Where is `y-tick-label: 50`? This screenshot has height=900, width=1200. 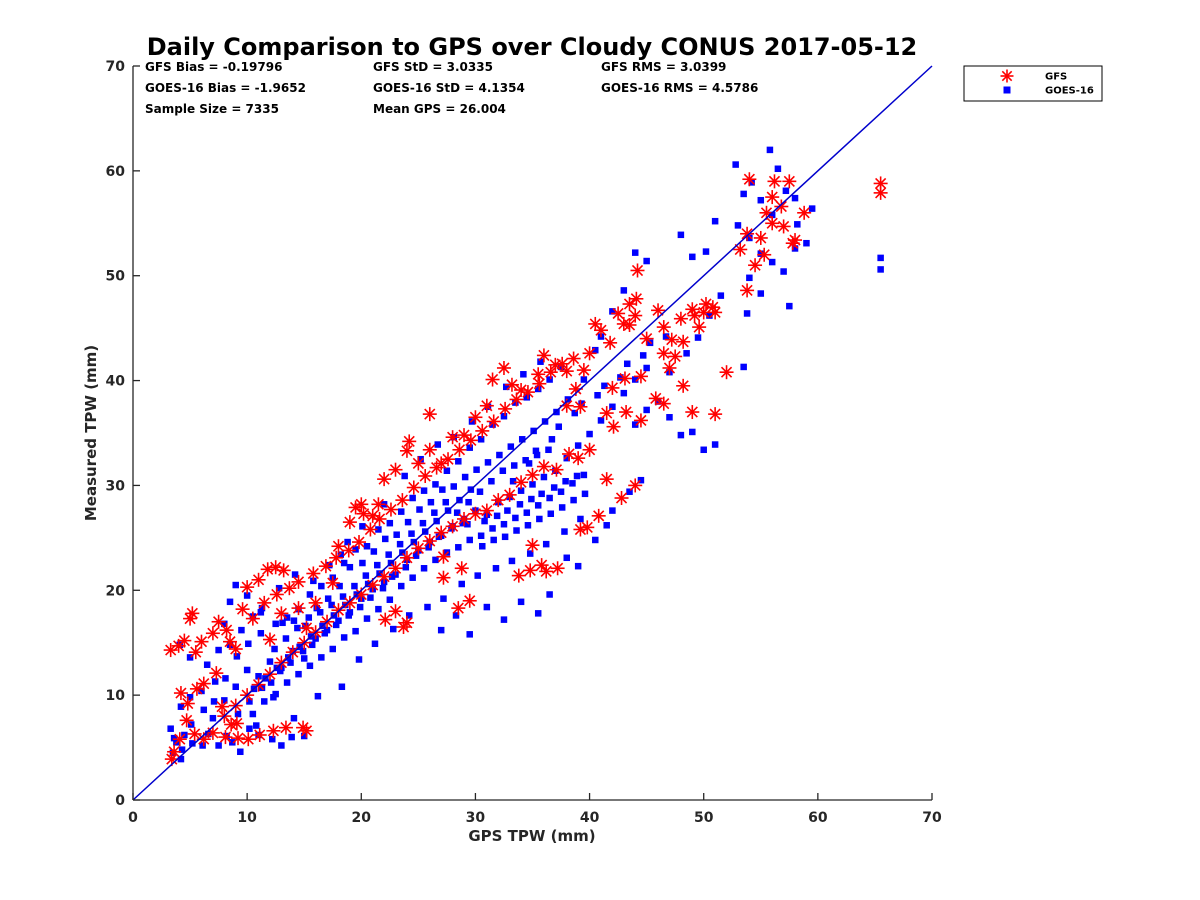 y-tick-label: 50 is located at coordinates (116, 277).